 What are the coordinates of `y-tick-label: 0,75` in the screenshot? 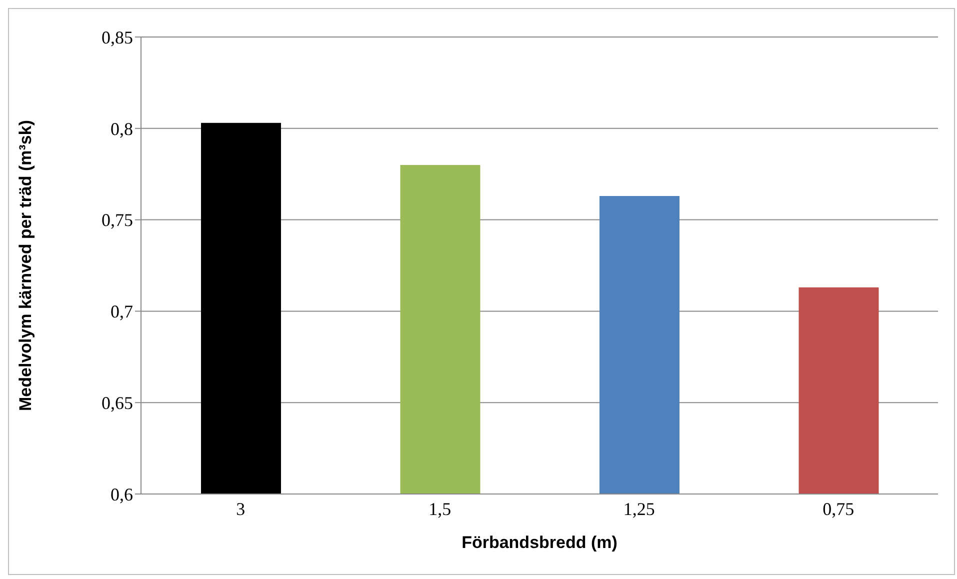 It's located at (117, 220).